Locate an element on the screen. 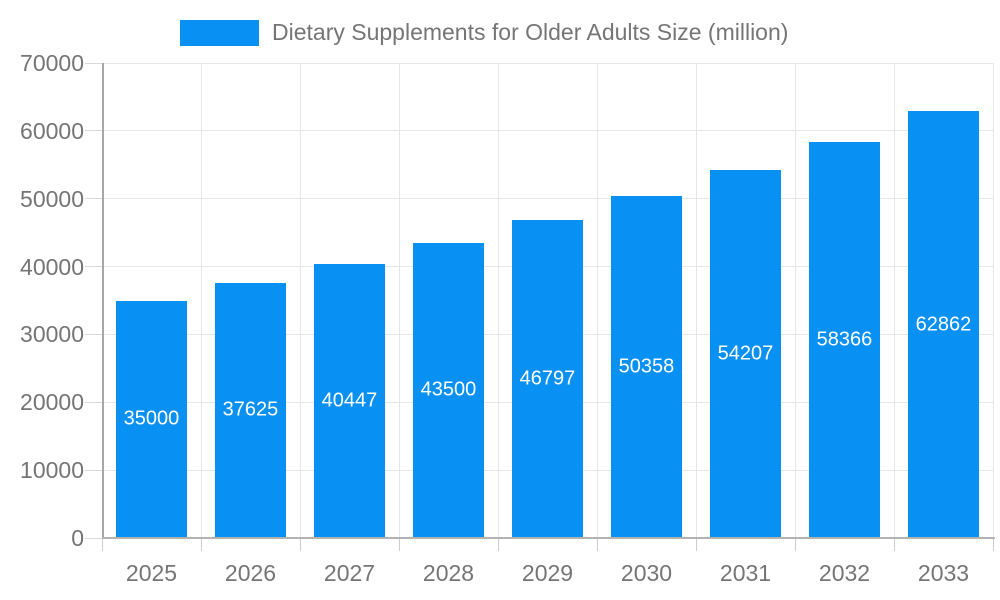 This screenshot has width=1000, height=600. bar-2027: 40447 is located at coordinates (349, 400).